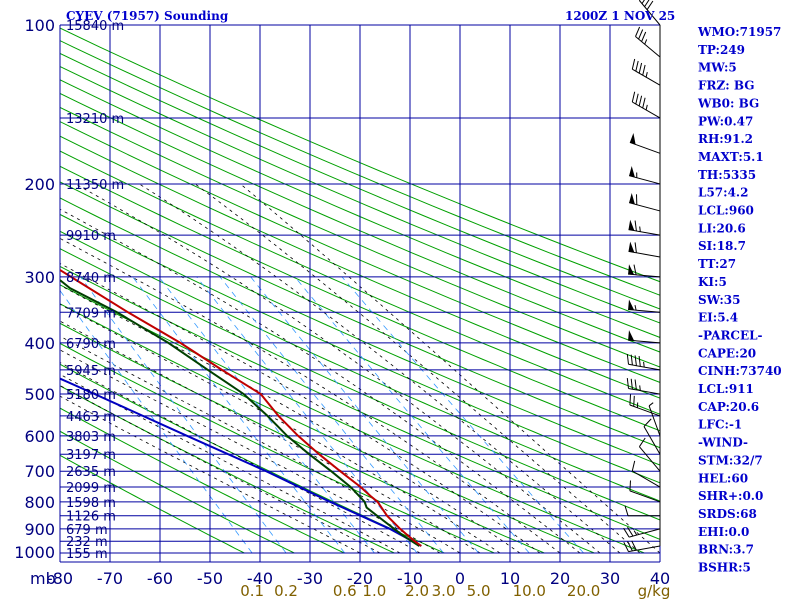 Image resolution: width=800 pixels, height=600 pixels. What do you see at coordinates (91, 455) in the screenshot?
I see `height-label: 3197 m` at bounding box center [91, 455].